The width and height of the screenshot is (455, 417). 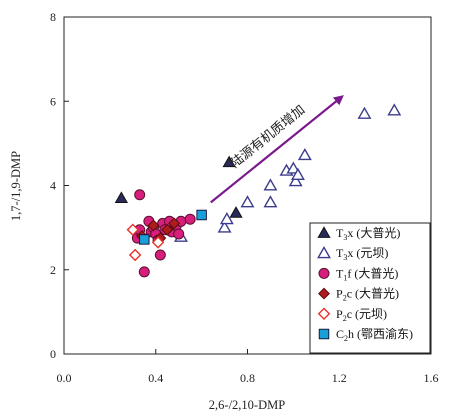 What do you see at coordinates (340, 334) in the screenshot?
I see `legend-entry-main: C` at bounding box center [340, 334].